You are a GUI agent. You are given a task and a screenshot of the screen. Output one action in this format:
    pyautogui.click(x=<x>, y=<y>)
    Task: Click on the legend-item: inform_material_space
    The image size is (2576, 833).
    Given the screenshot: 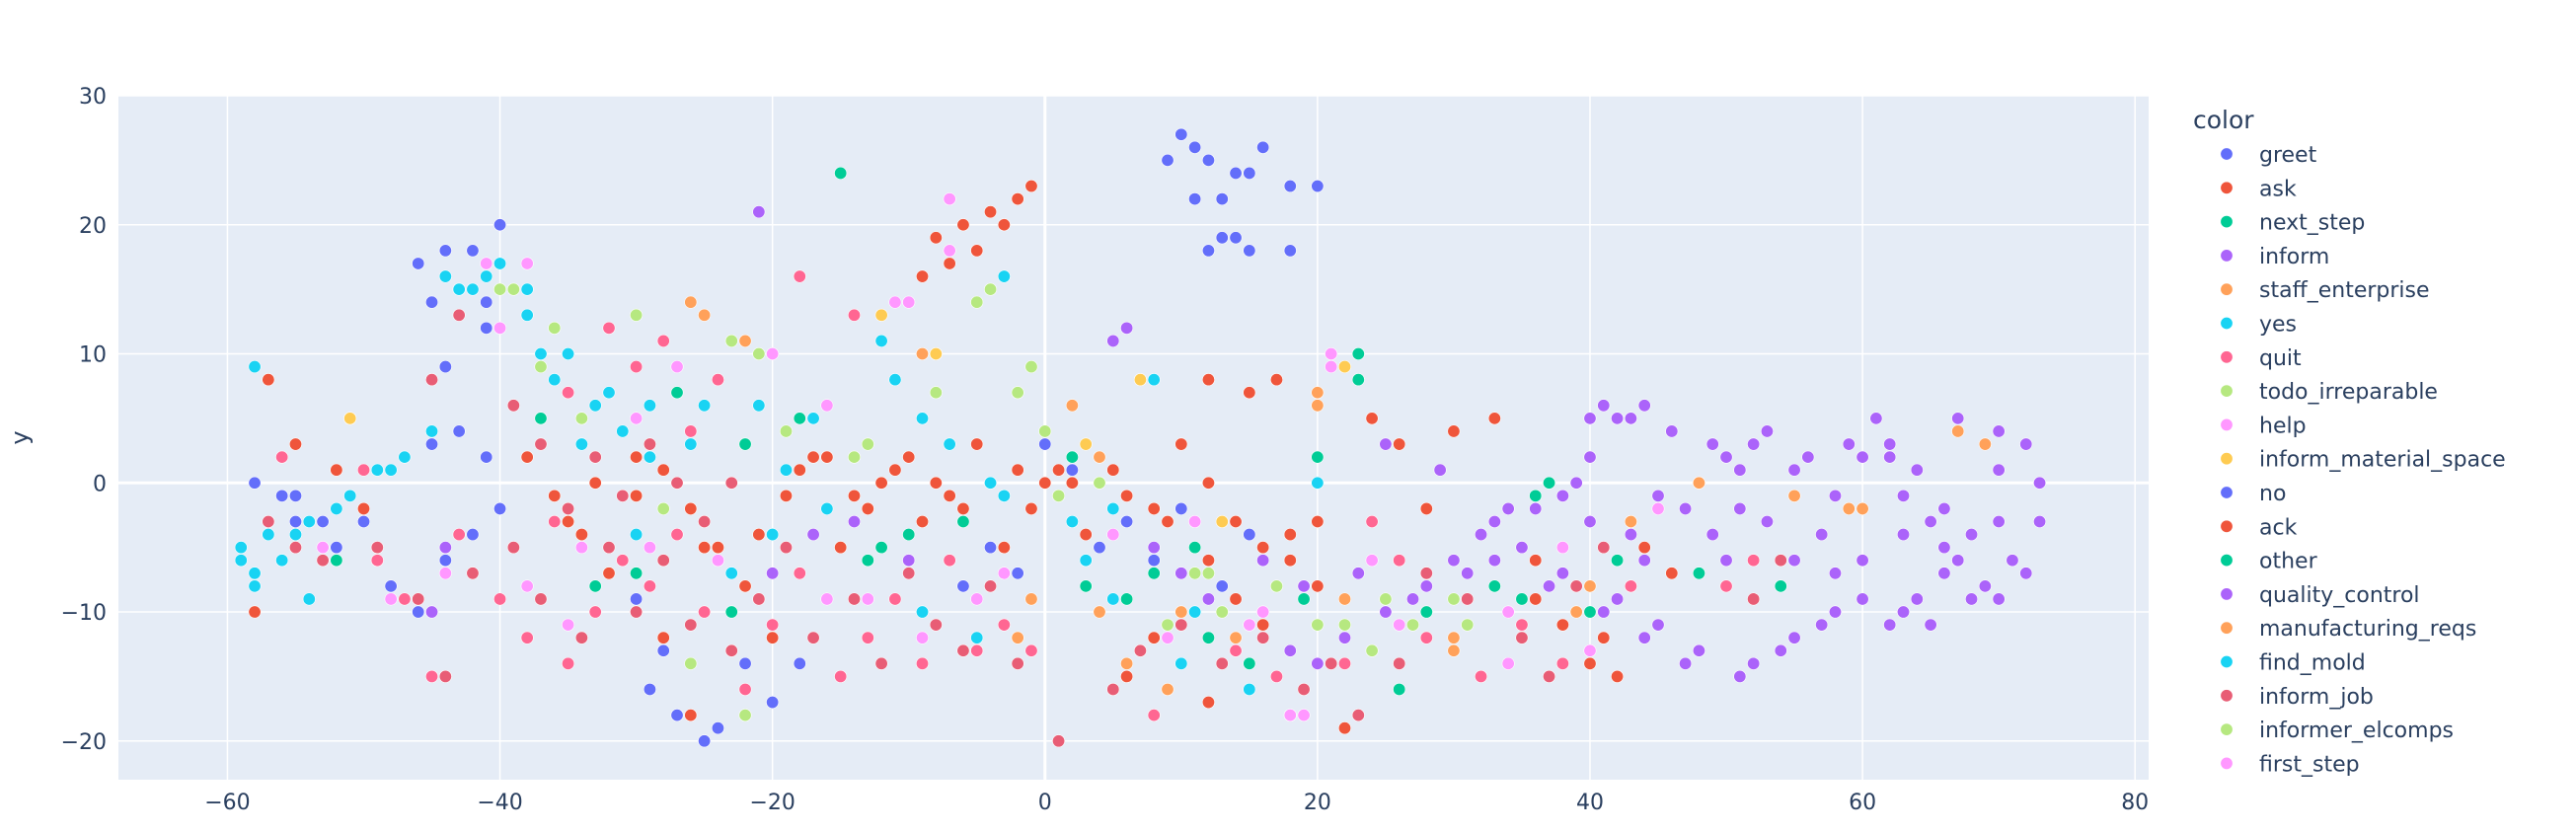 What is the action you would take?
    pyautogui.click(x=2363, y=461)
    